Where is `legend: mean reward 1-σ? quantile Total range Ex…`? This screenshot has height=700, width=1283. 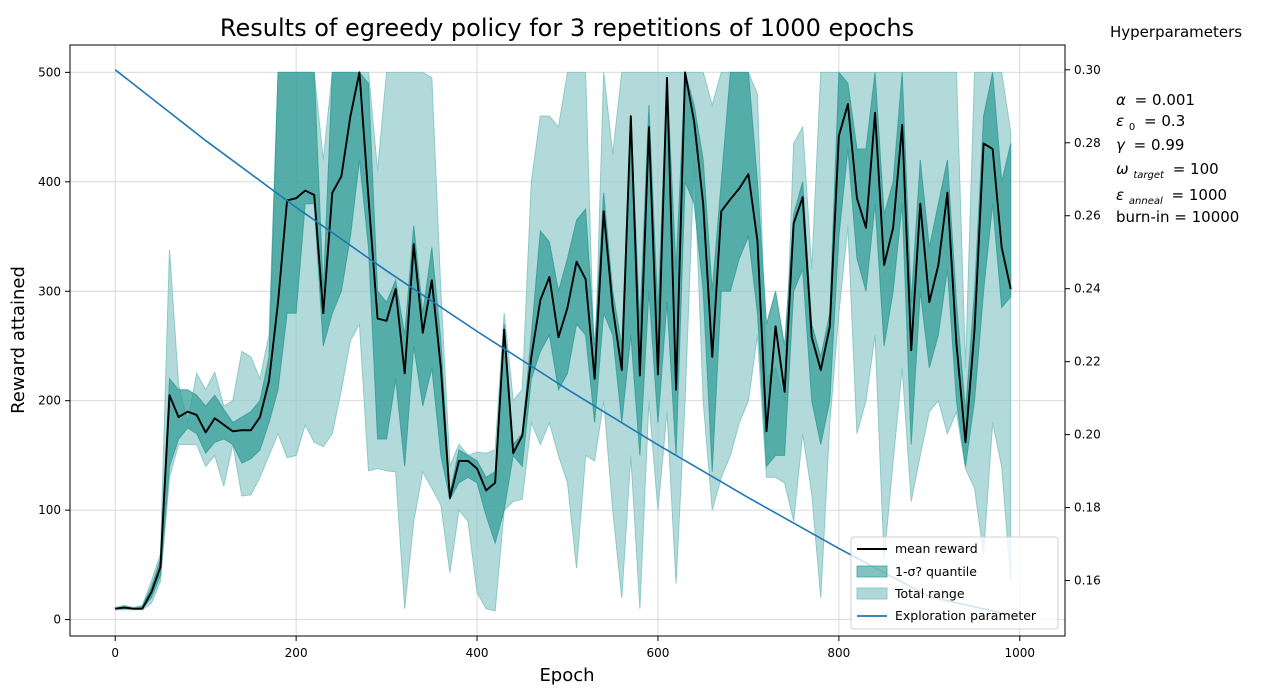 legend: mean reward 1-σ? quantile Total range Ex… is located at coordinates (954, 583).